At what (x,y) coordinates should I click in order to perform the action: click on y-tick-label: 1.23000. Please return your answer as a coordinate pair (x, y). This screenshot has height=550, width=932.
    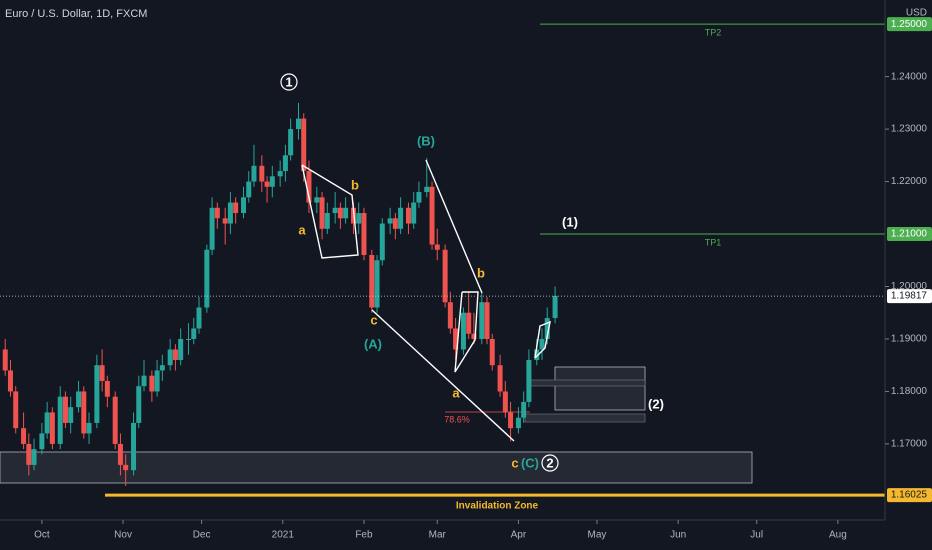
    Looking at the image, I should click on (909, 129).